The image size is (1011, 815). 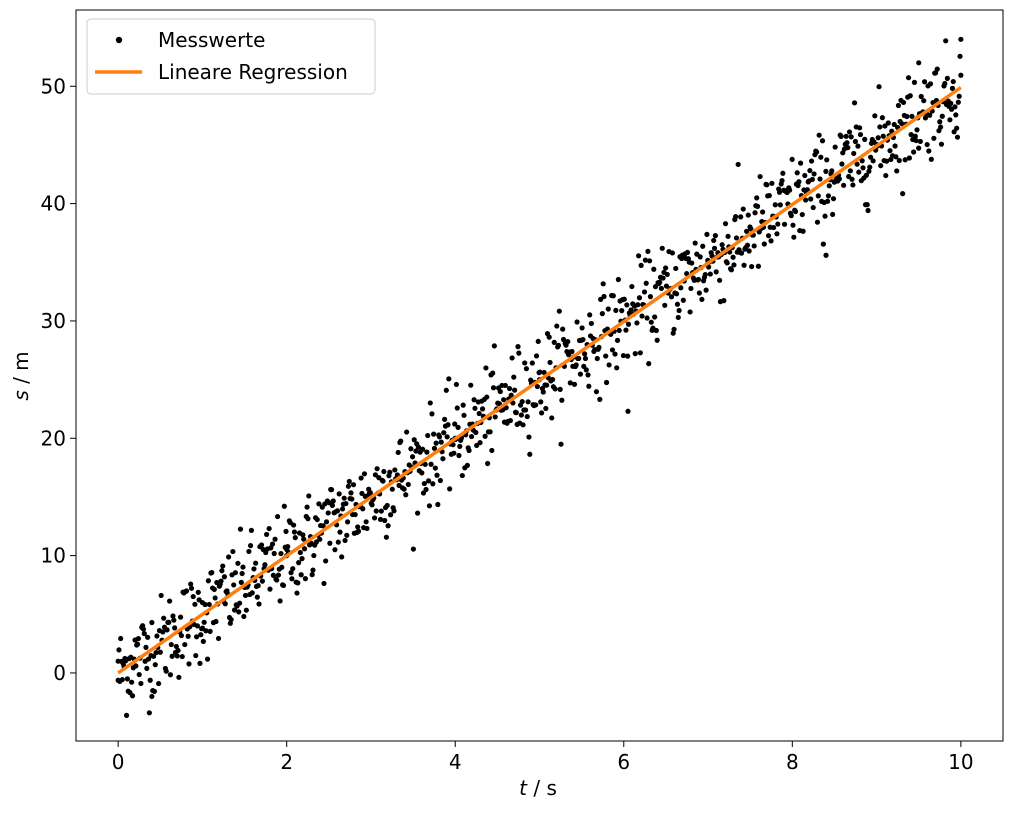 I want to click on legend: Messwerte Lineare Regression, so click(x=231, y=56).